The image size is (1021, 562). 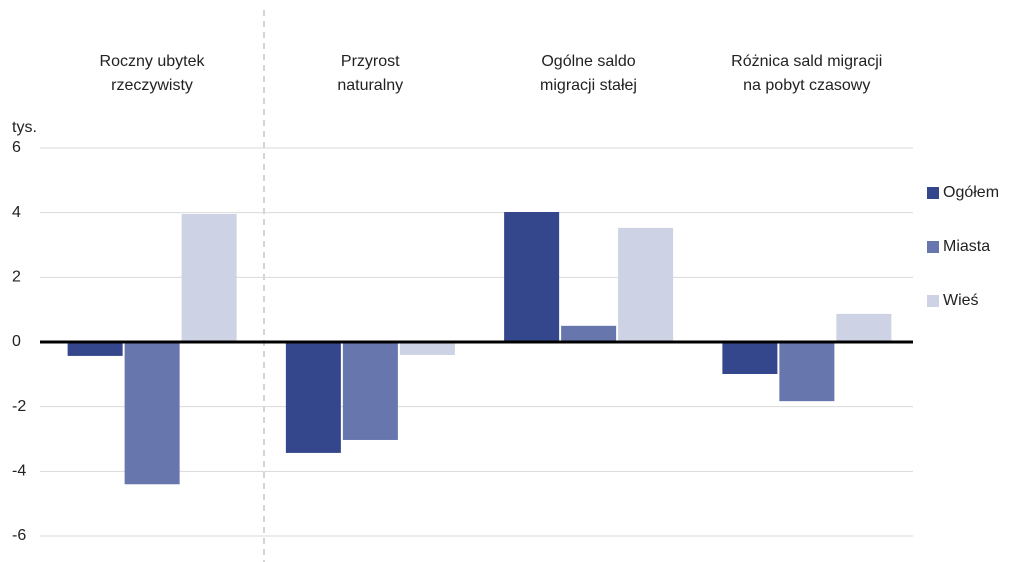 What do you see at coordinates (24, 127) in the screenshot?
I see `y-unit: tys.` at bounding box center [24, 127].